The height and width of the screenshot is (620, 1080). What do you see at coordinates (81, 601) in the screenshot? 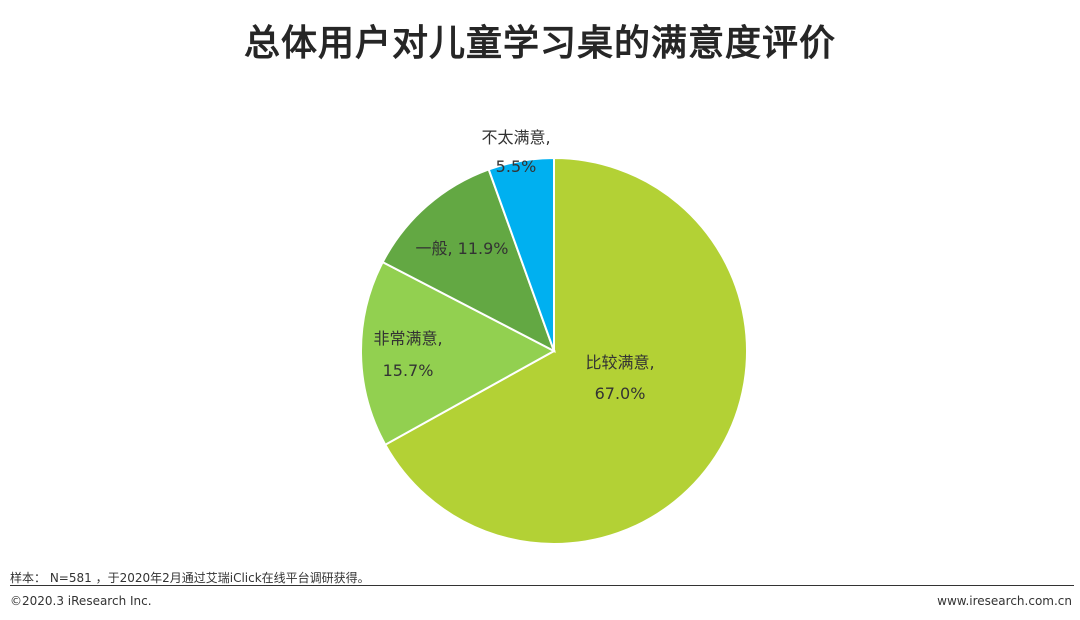
I see `copyright-text: ©2020.3 iResearch Inc.` at bounding box center [81, 601].